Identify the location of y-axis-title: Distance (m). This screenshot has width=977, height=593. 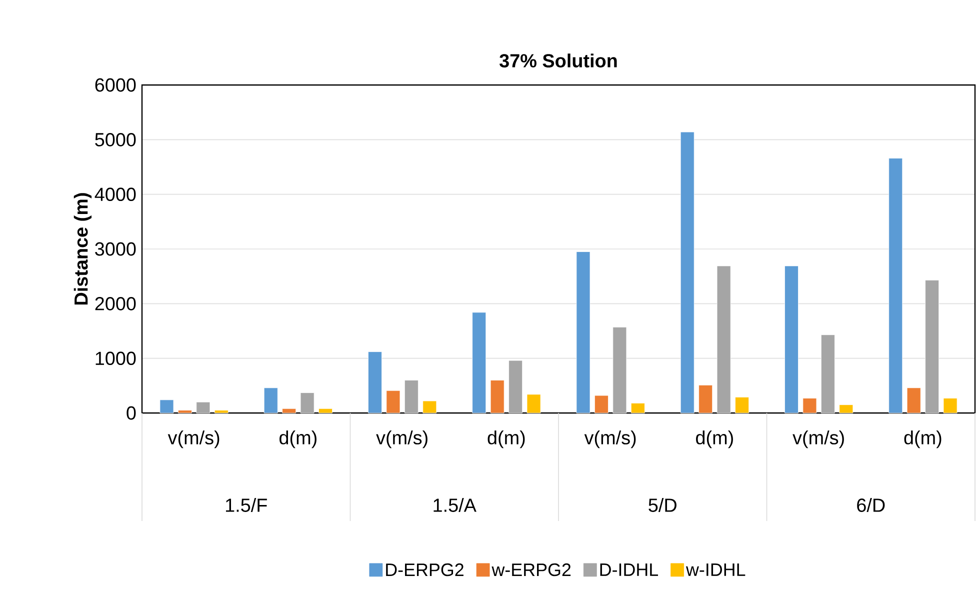
(83, 249).